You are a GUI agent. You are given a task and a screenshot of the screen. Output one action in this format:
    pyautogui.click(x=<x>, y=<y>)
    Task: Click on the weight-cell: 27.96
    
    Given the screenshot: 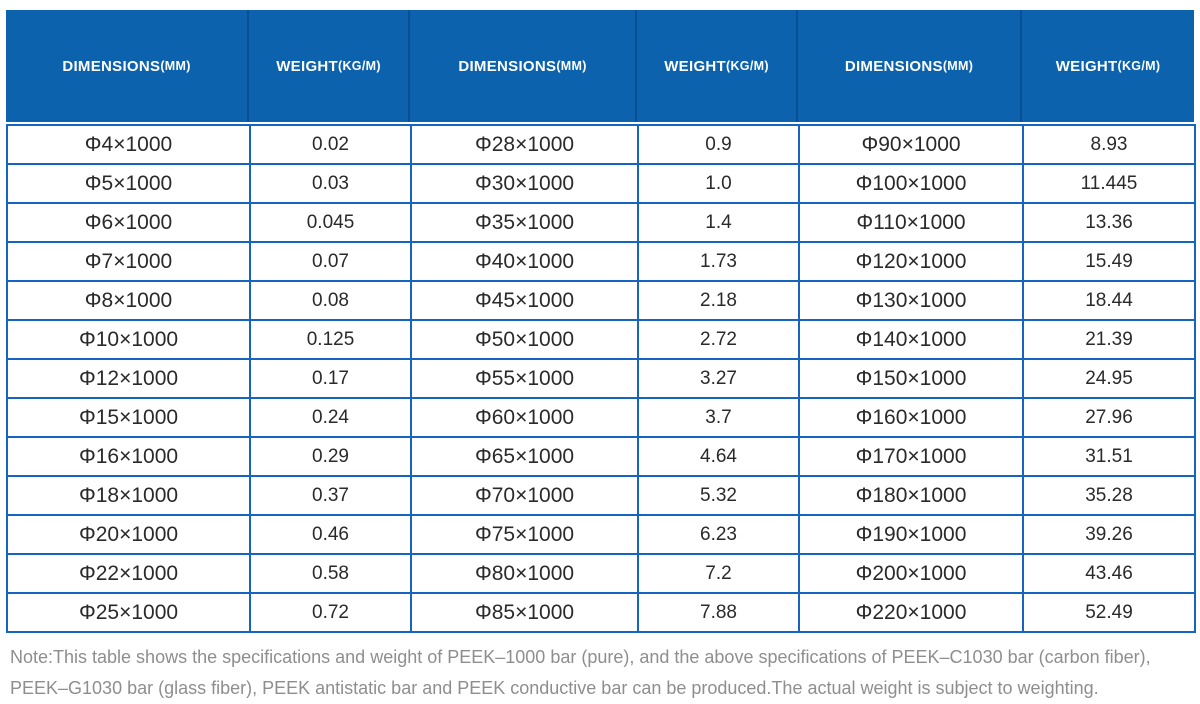 What is the action you would take?
    pyautogui.click(x=1109, y=417)
    